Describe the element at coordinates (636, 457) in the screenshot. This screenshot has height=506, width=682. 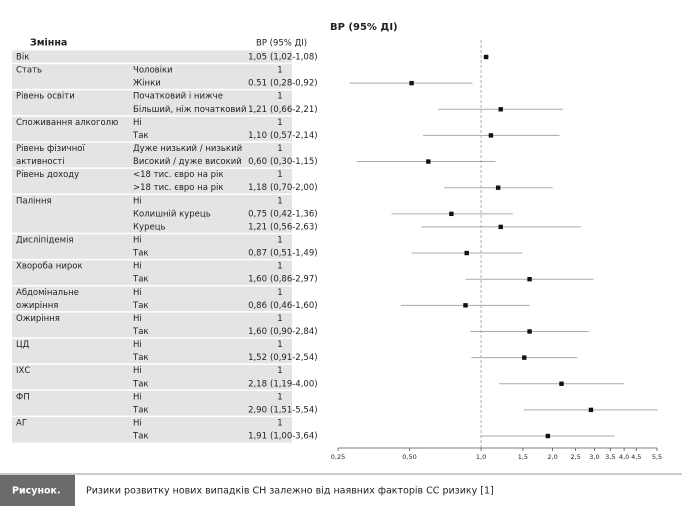
I see `x-tick-label: 4,5` at that location.